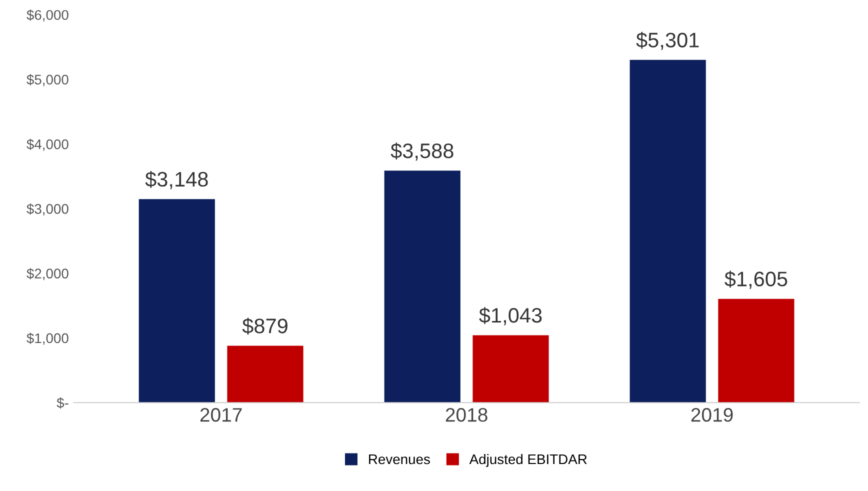  What do you see at coordinates (756, 279) in the screenshot?
I see `data-label: $1,605` at bounding box center [756, 279].